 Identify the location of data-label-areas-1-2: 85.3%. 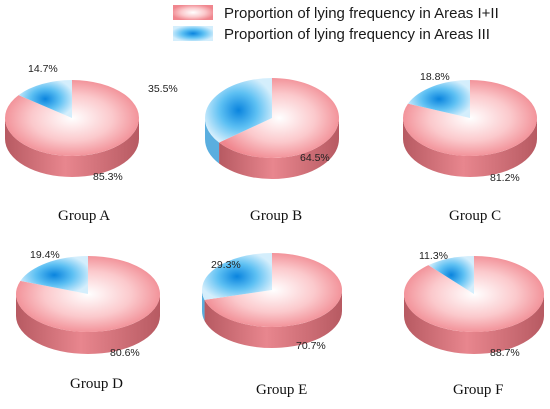
(108, 177).